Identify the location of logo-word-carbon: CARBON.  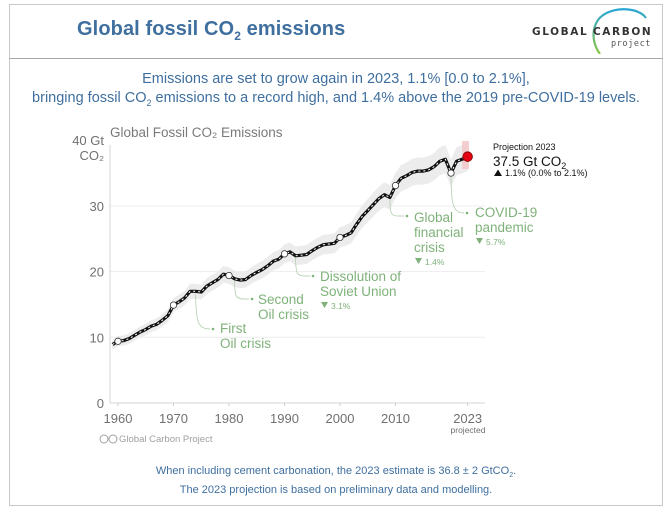
(623, 32).